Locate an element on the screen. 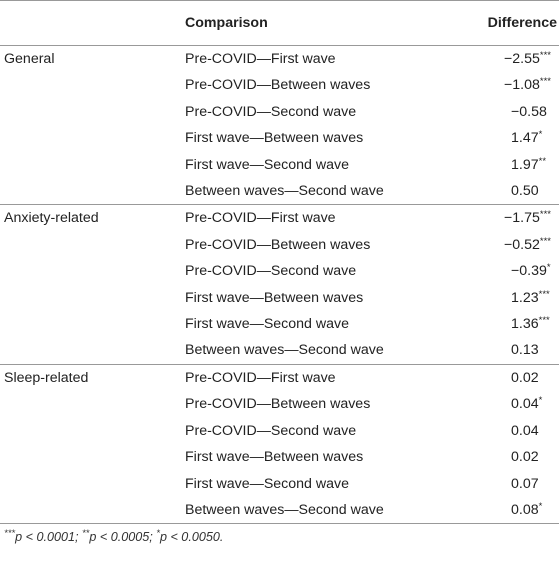  difference-cell: −2.55*** is located at coordinates (492, 59).